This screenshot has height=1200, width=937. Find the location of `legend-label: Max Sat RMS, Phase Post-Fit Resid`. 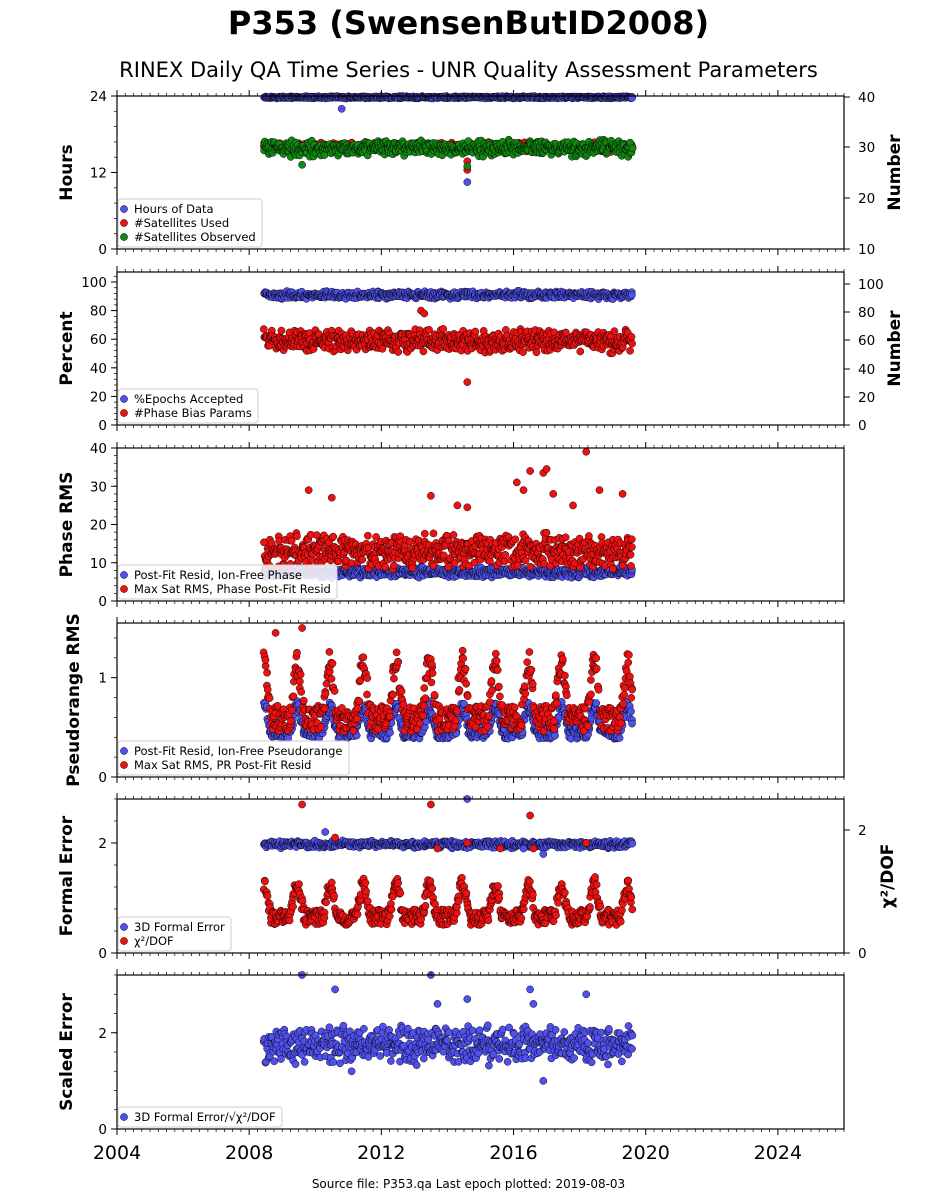

legend-label: Max Sat RMS, Phase Post-Fit Resid is located at coordinates (232, 589).